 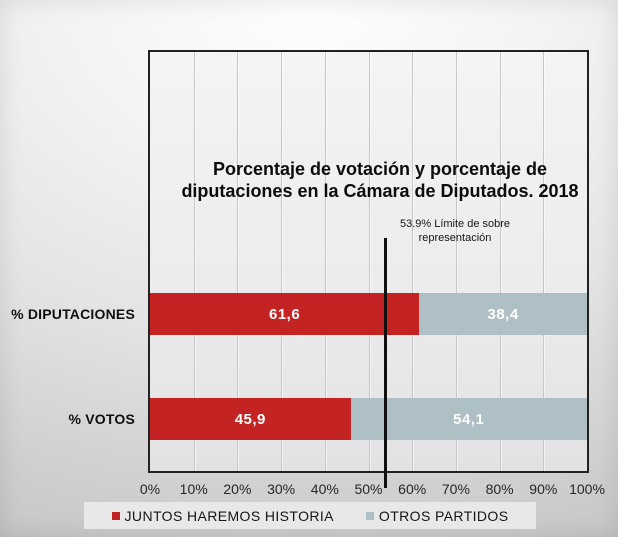 I want to click on annotation-line1: 53.9% Límite de sobre, so click(x=455, y=224).